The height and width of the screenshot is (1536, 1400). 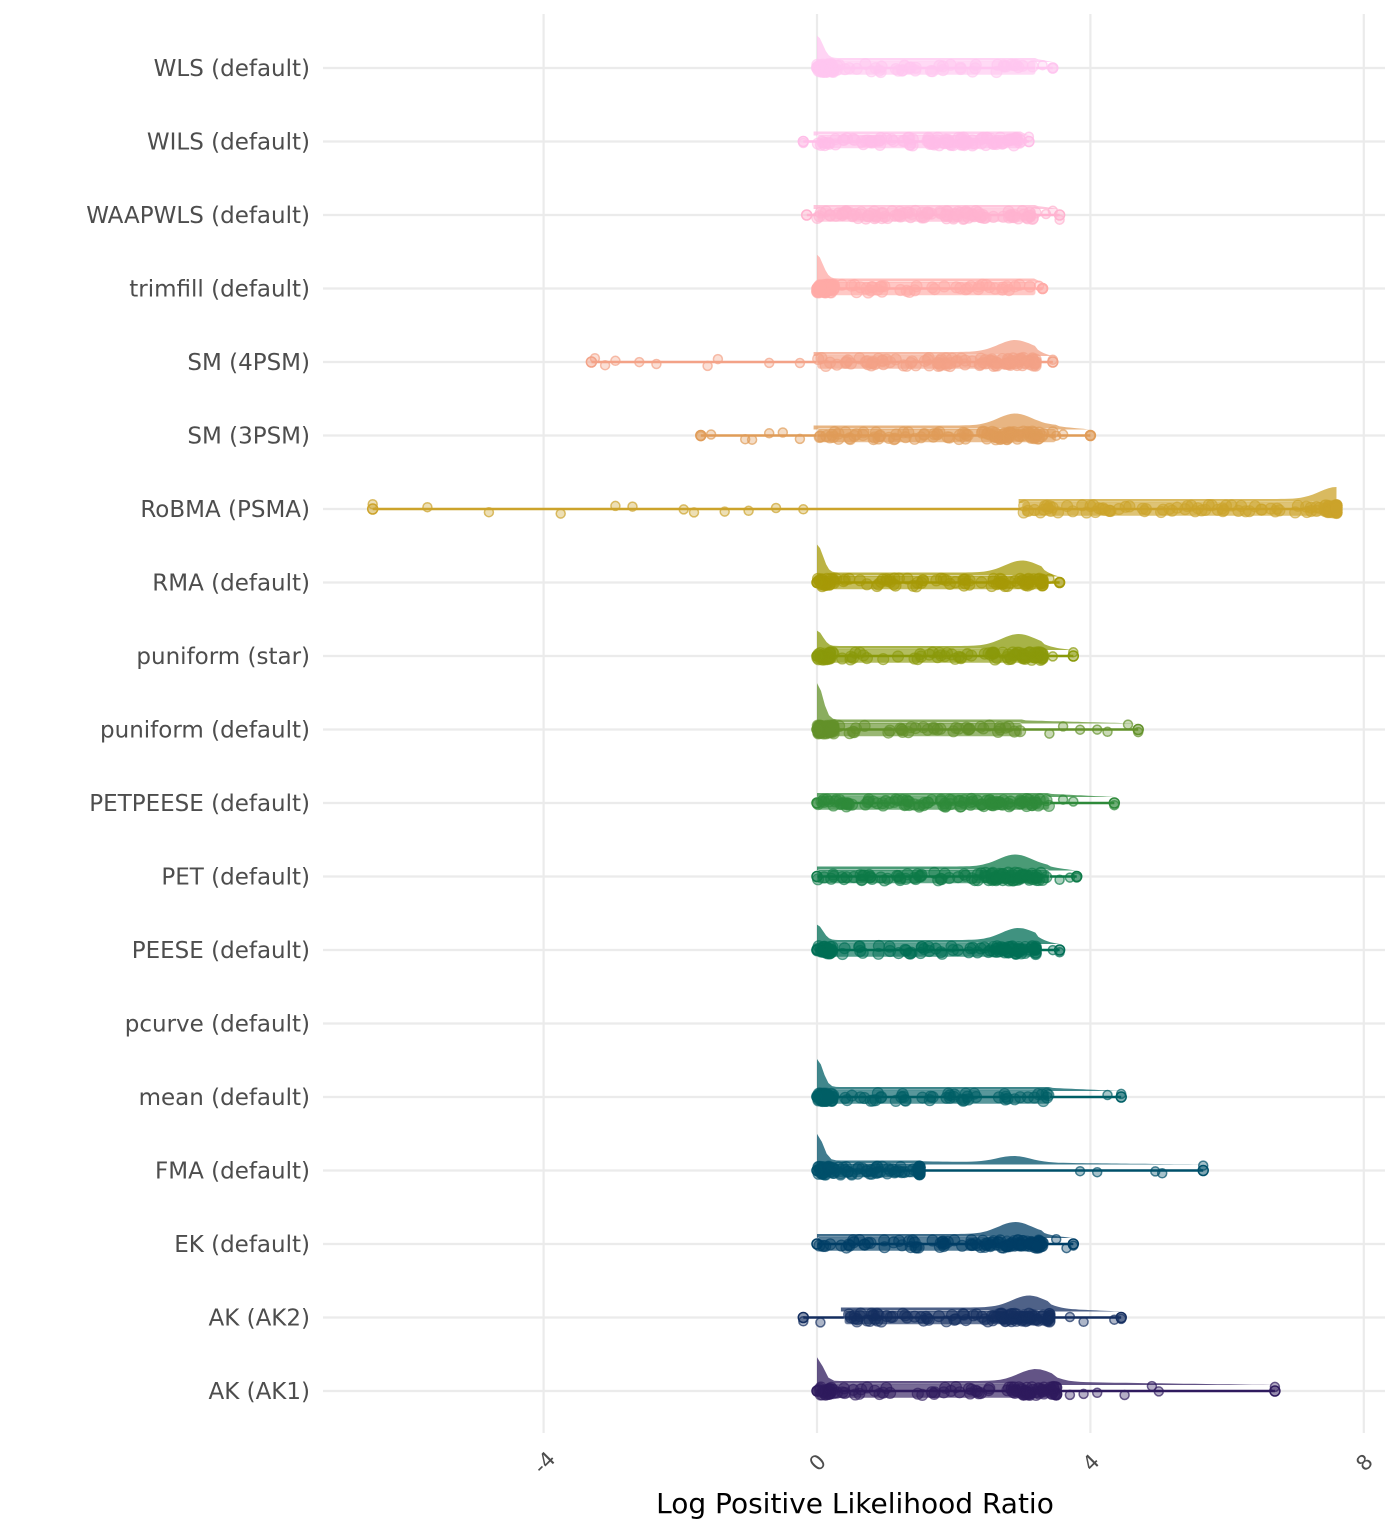 I want to click on x-tick-label: 0, so click(x=817, y=1462).